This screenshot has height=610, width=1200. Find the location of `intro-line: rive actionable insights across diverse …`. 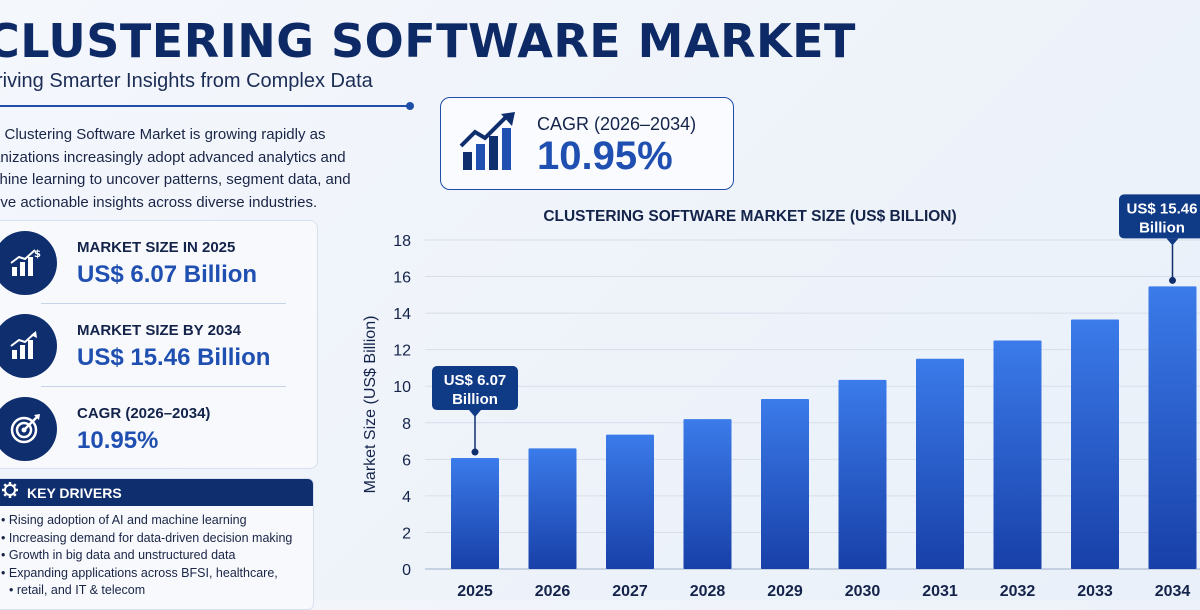

intro-line: rive actionable insights across diverse … is located at coordinates (159, 202).